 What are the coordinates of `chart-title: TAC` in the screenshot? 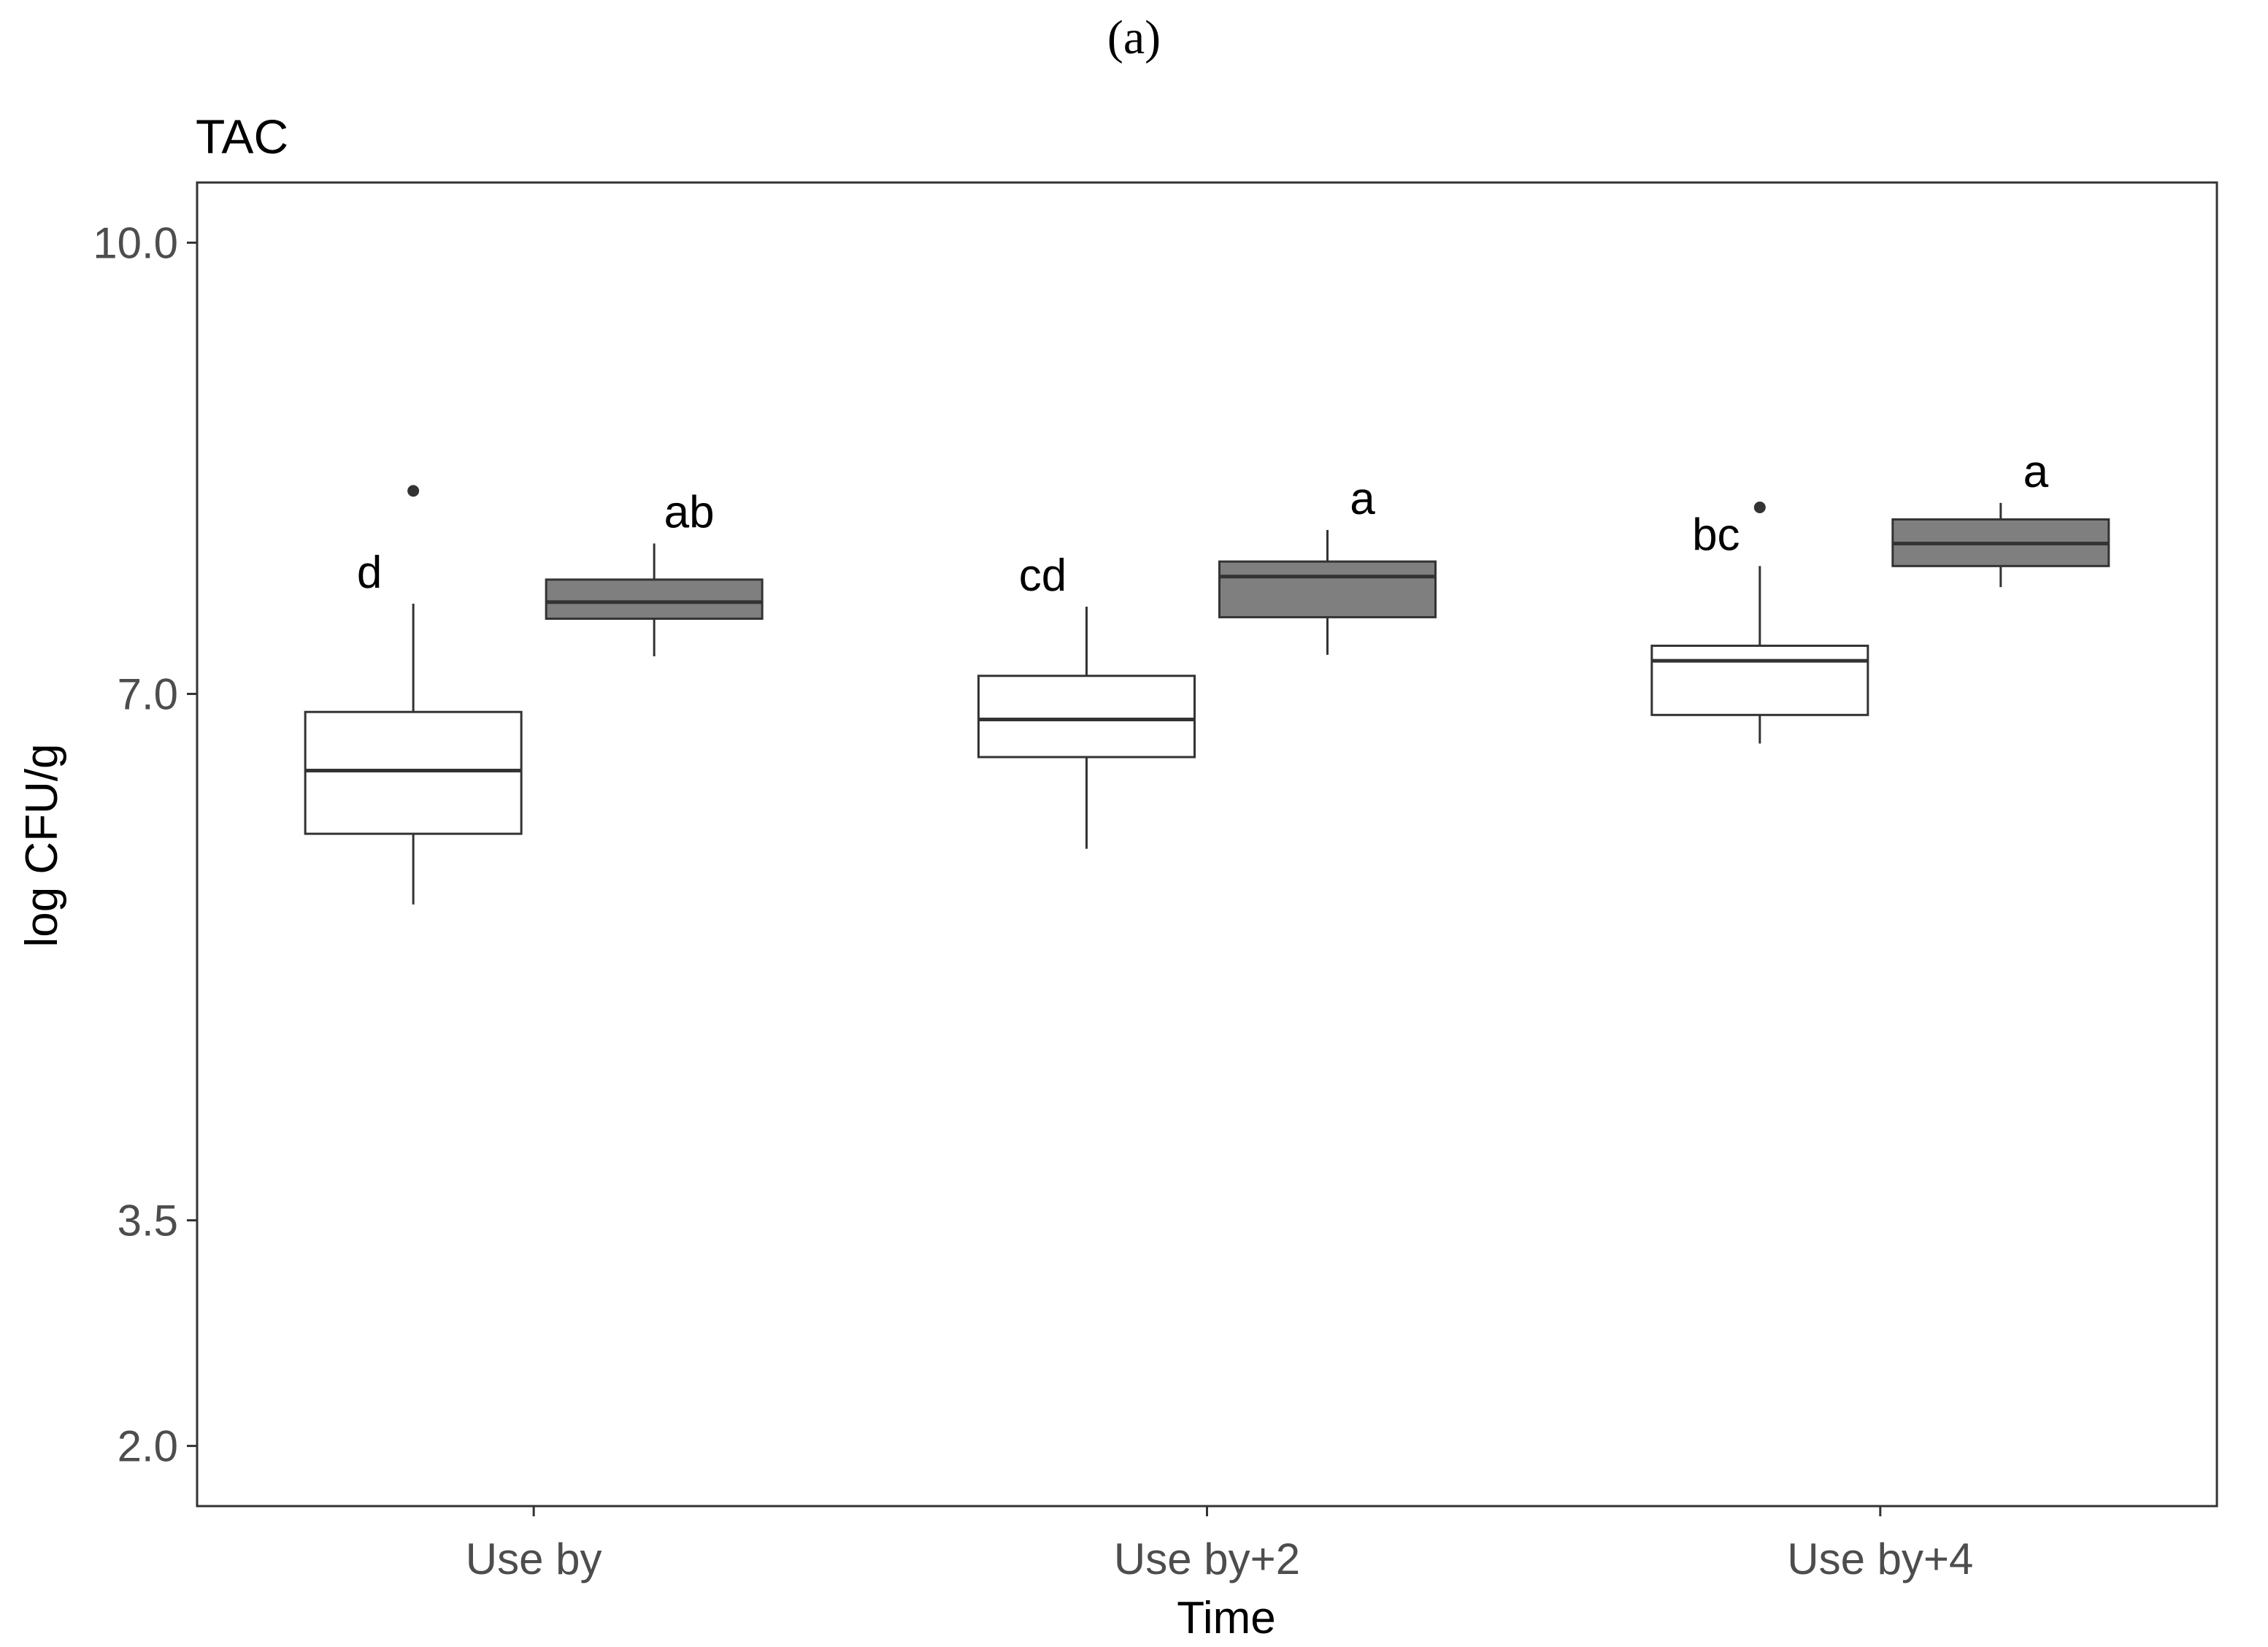 It's located at (242, 137).